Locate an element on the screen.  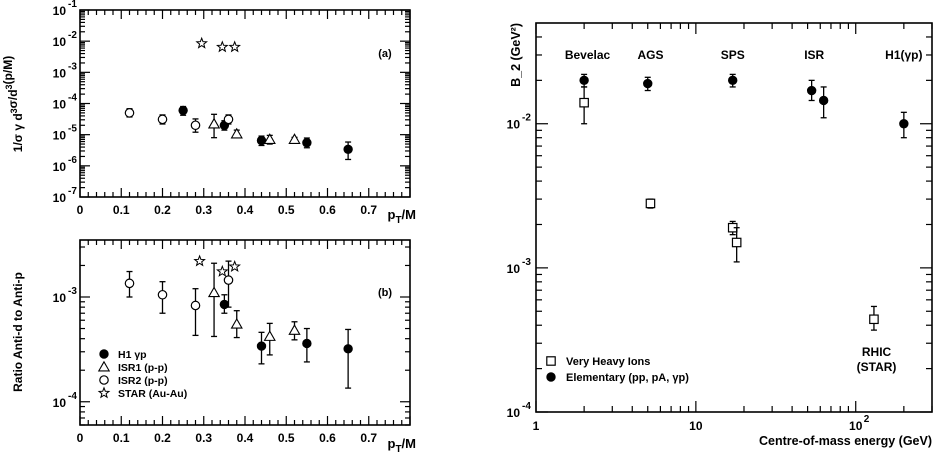
ytick-label-a-6: 10 -7 is located at coordinates (65, 195).